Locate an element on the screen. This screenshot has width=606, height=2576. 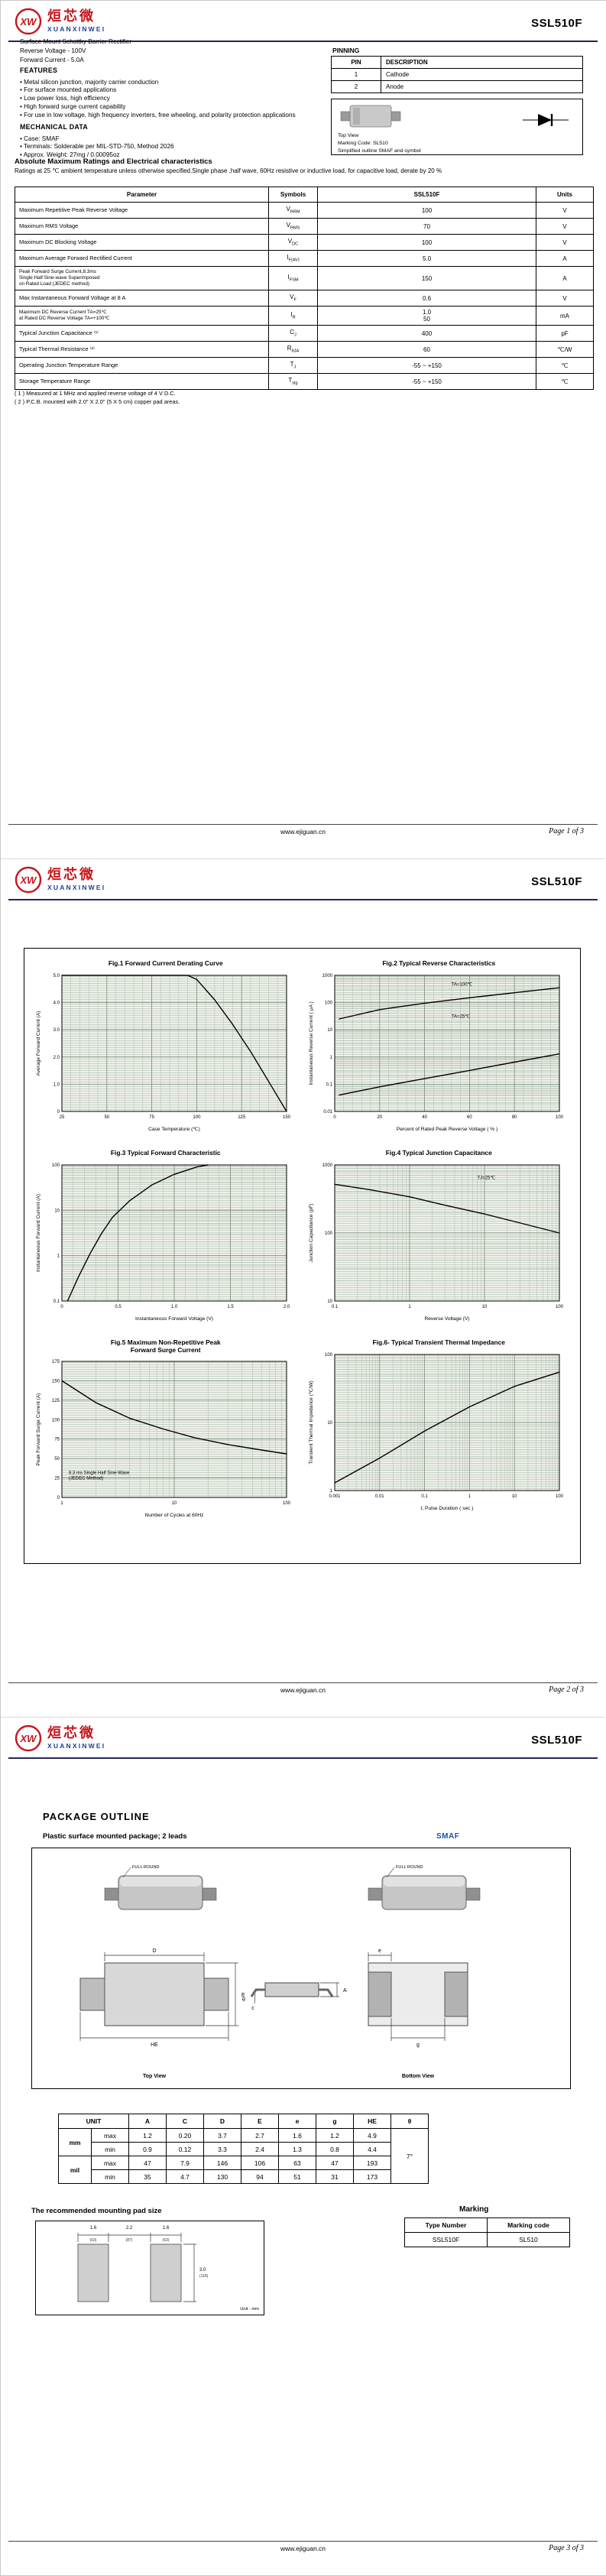
pinning-cell: Anode is located at coordinates (482, 86).